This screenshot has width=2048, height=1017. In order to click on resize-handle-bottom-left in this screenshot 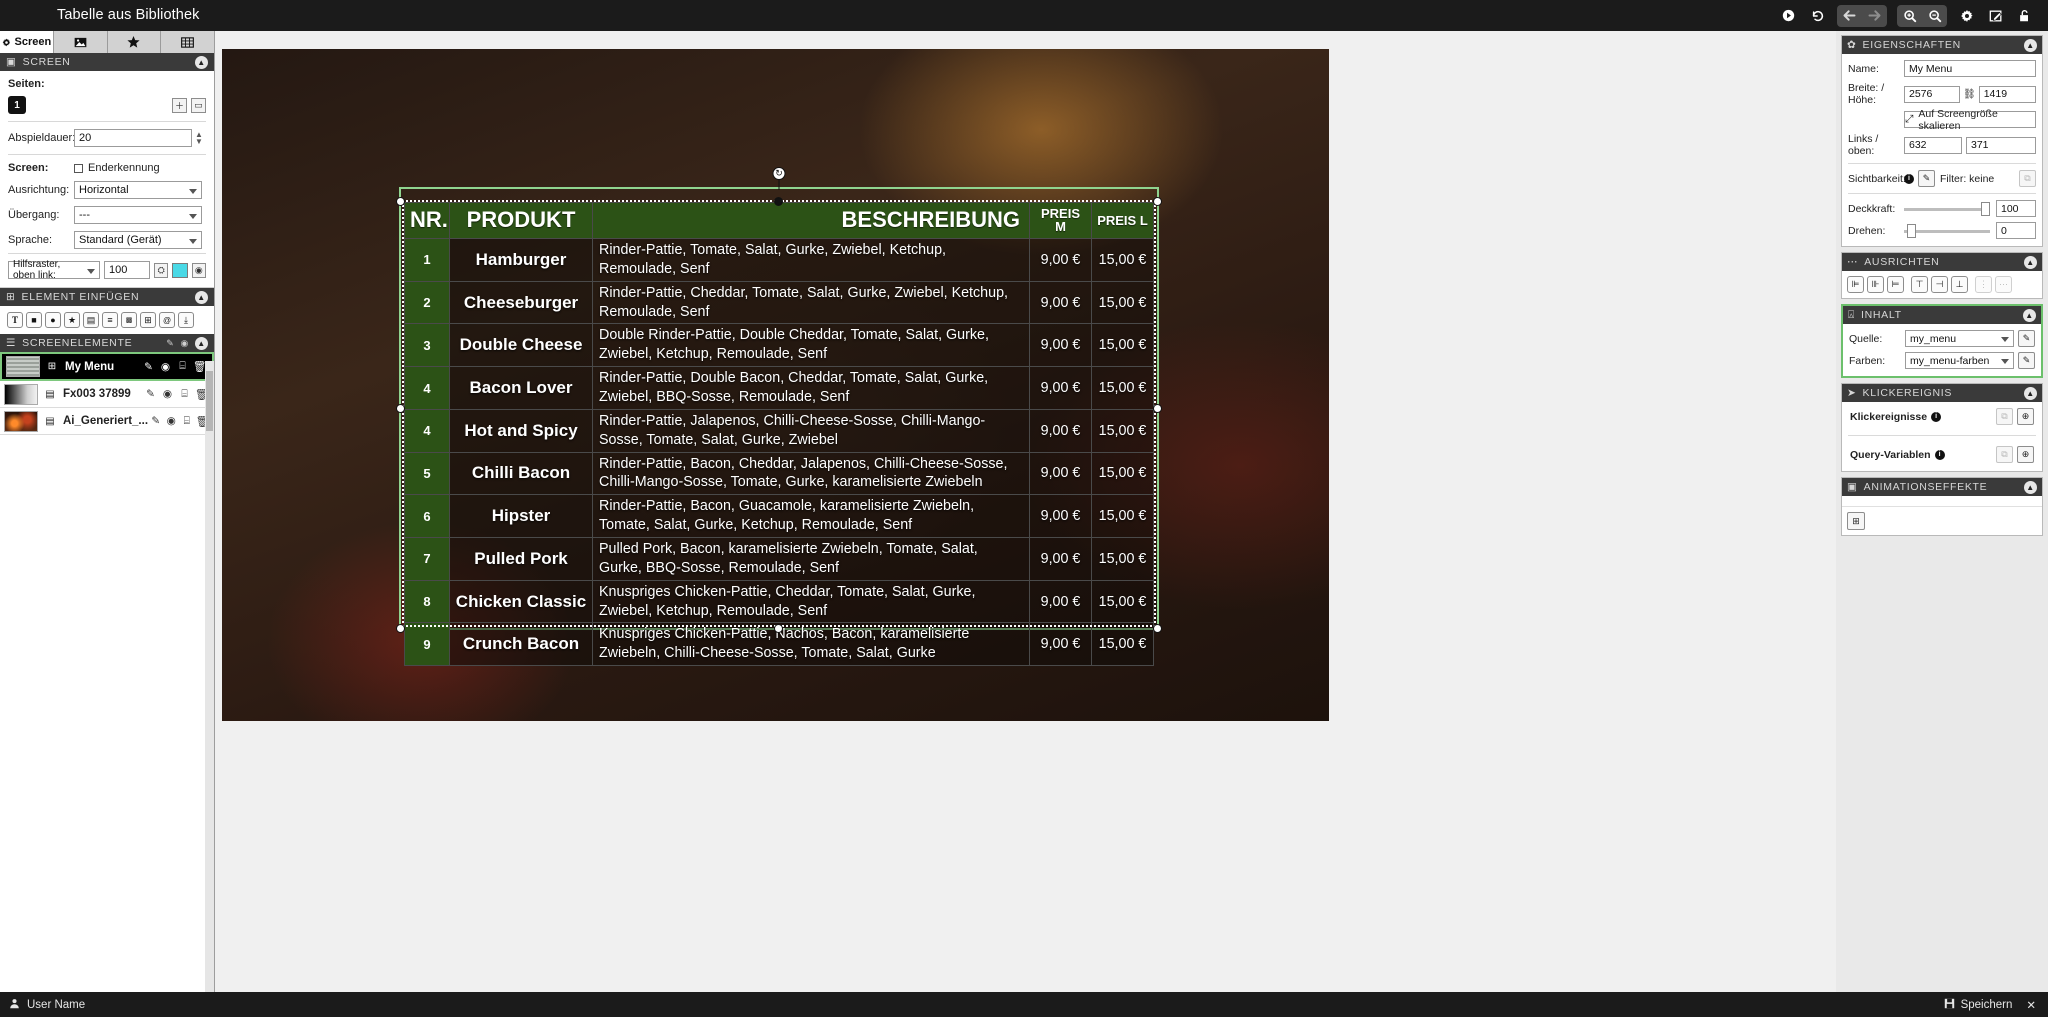, I will do `click(400, 628)`.